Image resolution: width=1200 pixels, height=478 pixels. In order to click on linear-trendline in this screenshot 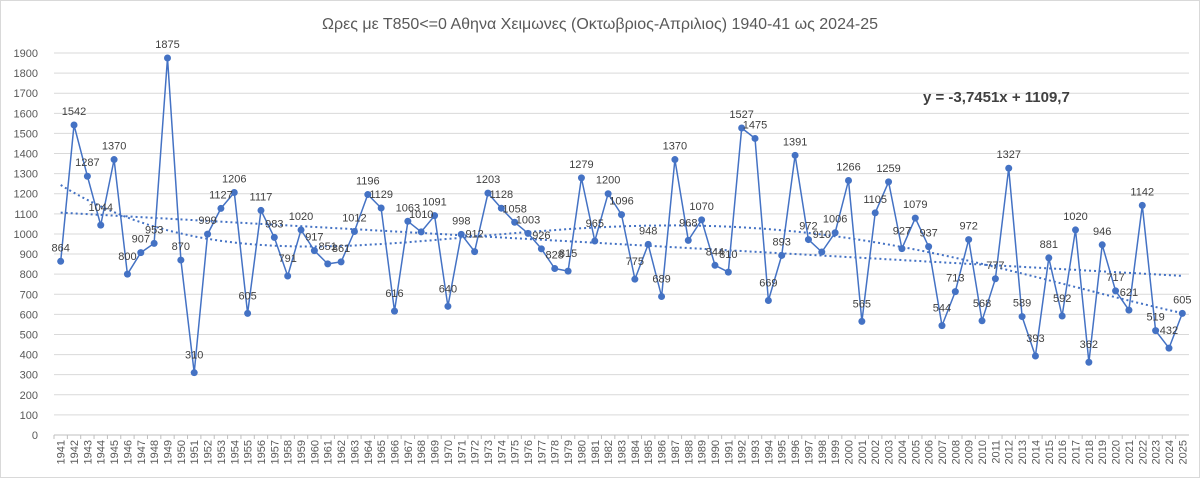, I will do `click(621, 244)`.